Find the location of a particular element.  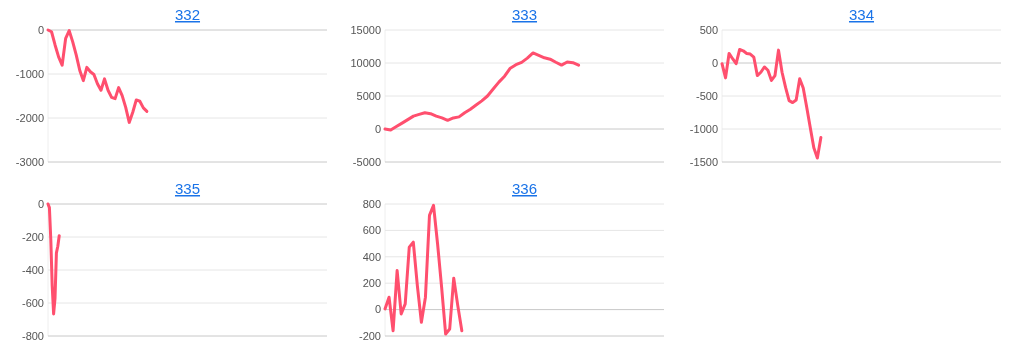

y-tick-label: 15000 is located at coordinates (365, 29).